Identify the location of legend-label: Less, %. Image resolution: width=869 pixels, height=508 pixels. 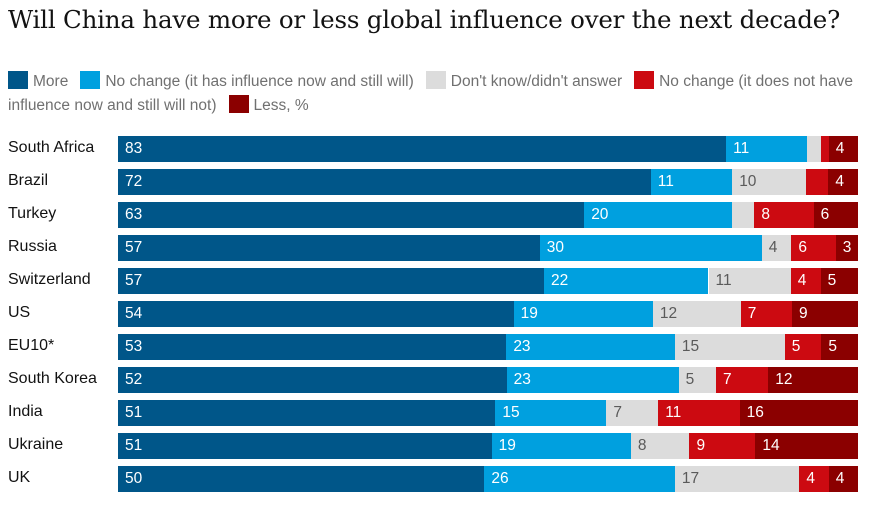
(281, 105).